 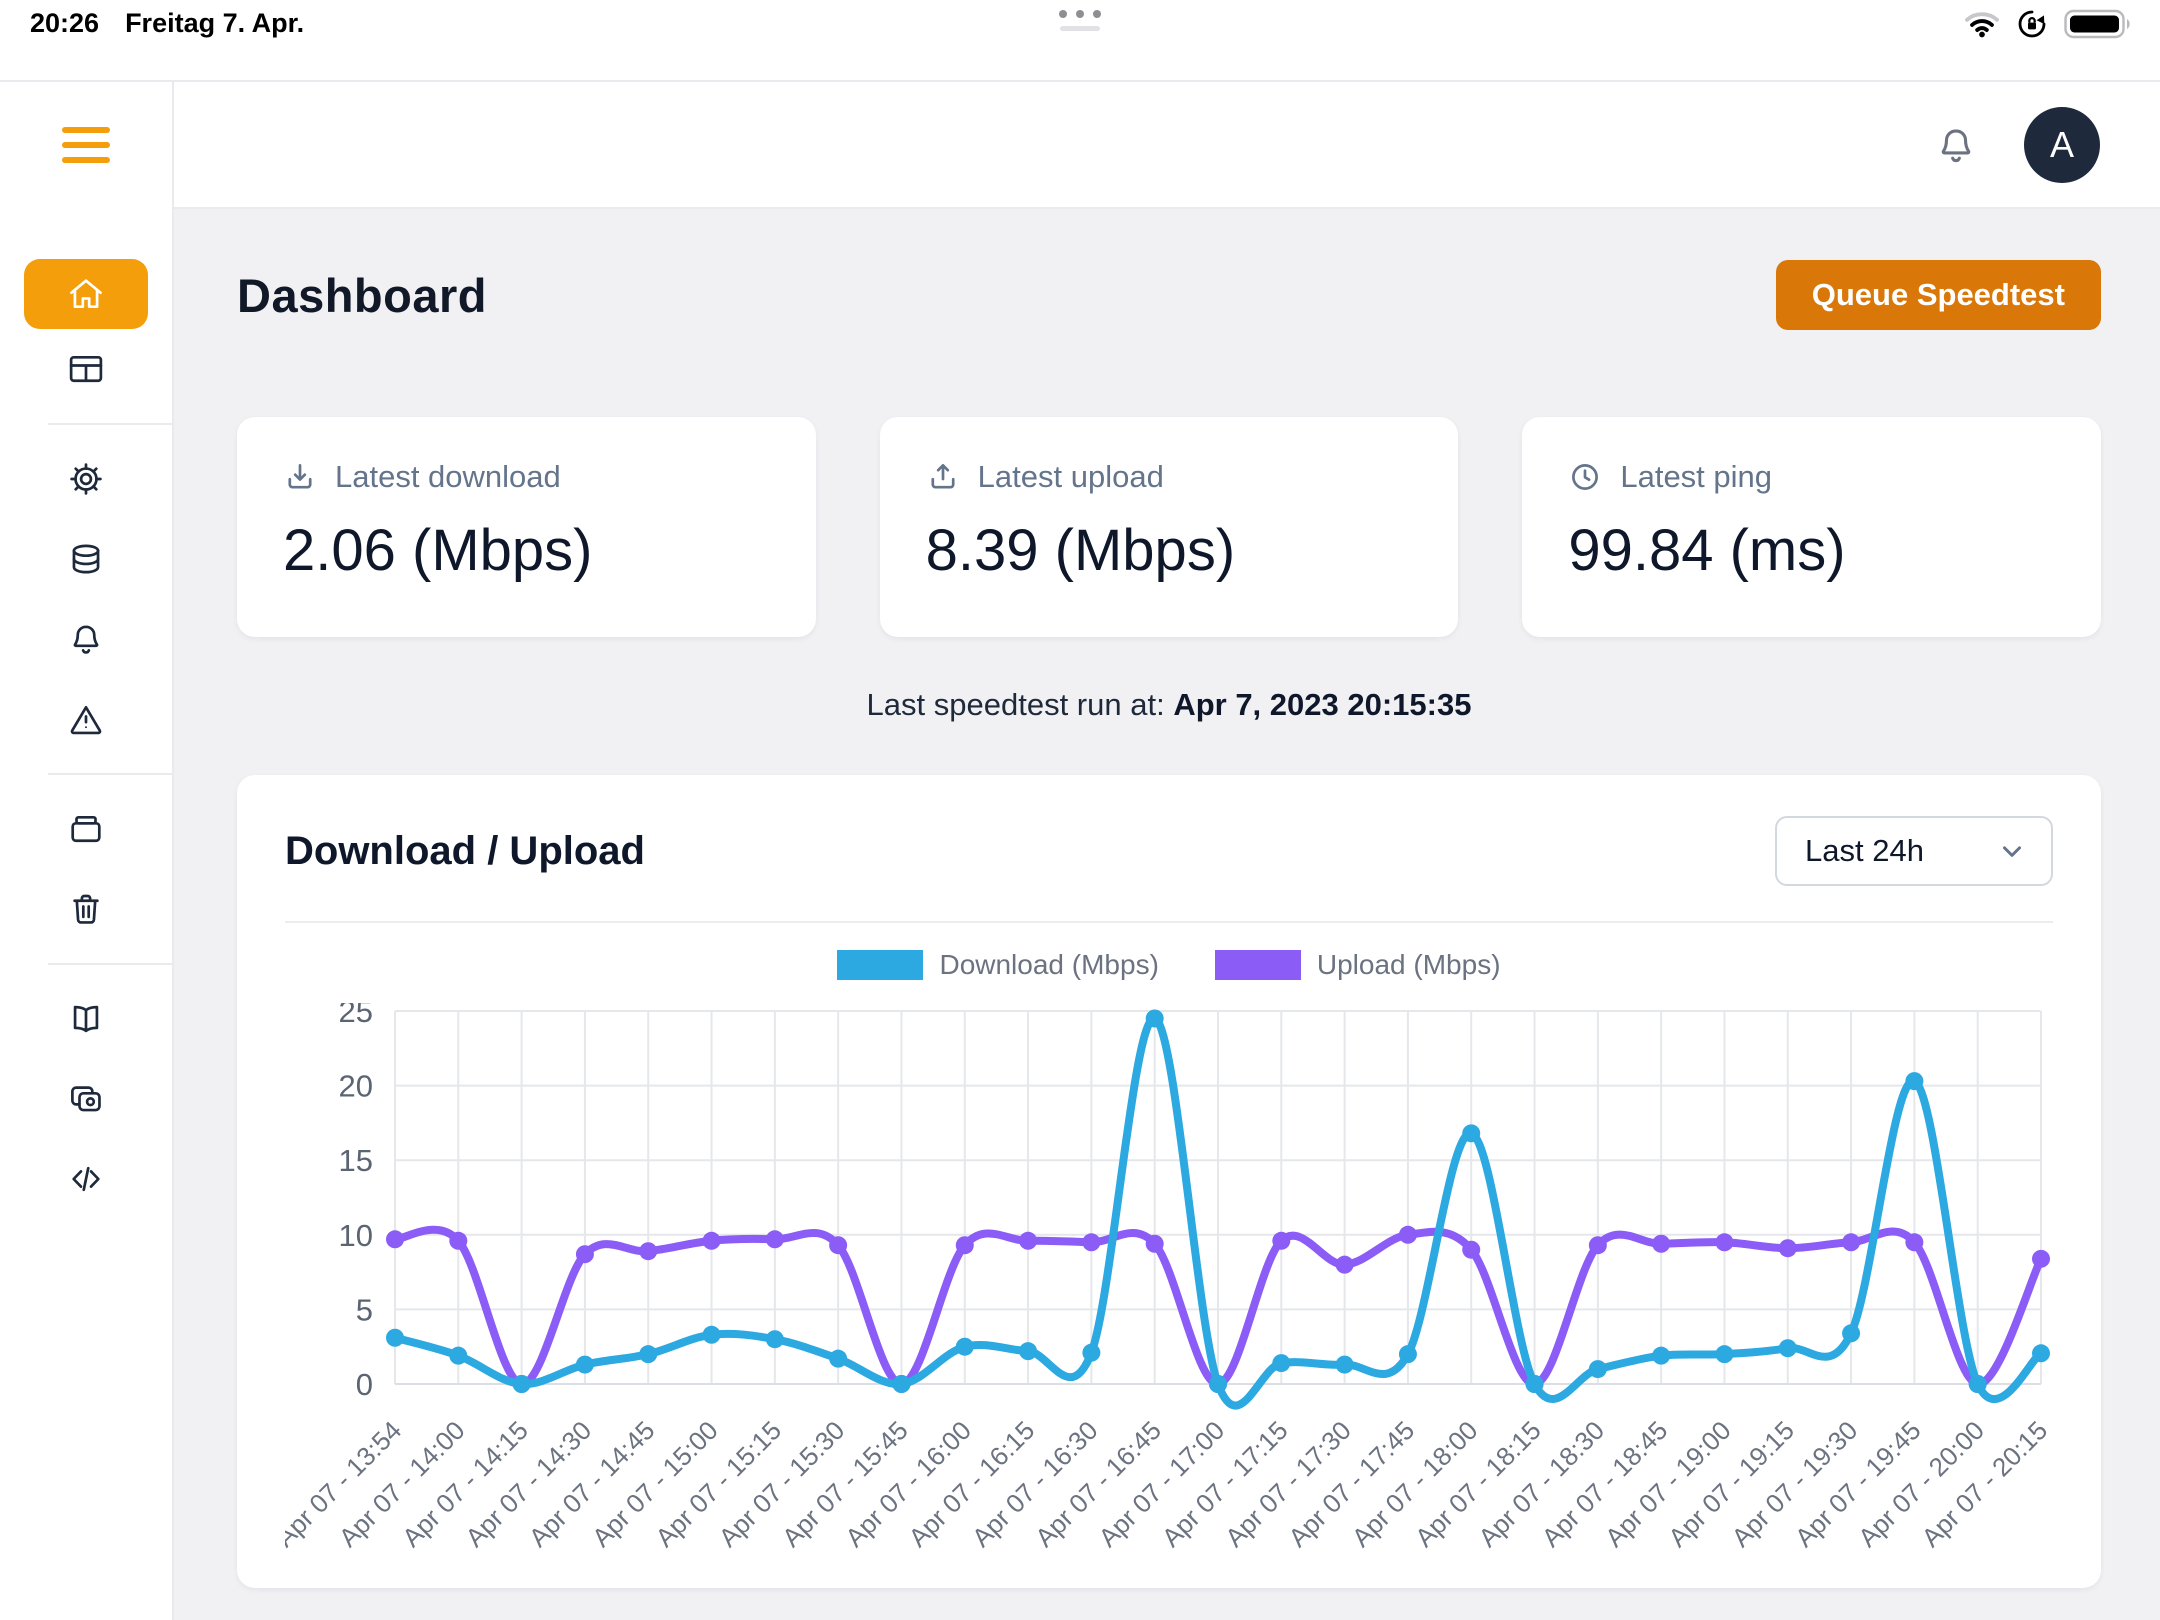 What do you see at coordinates (1585, 477) in the screenshot?
I see `clock-icon` at bounding box center [1585, 477].